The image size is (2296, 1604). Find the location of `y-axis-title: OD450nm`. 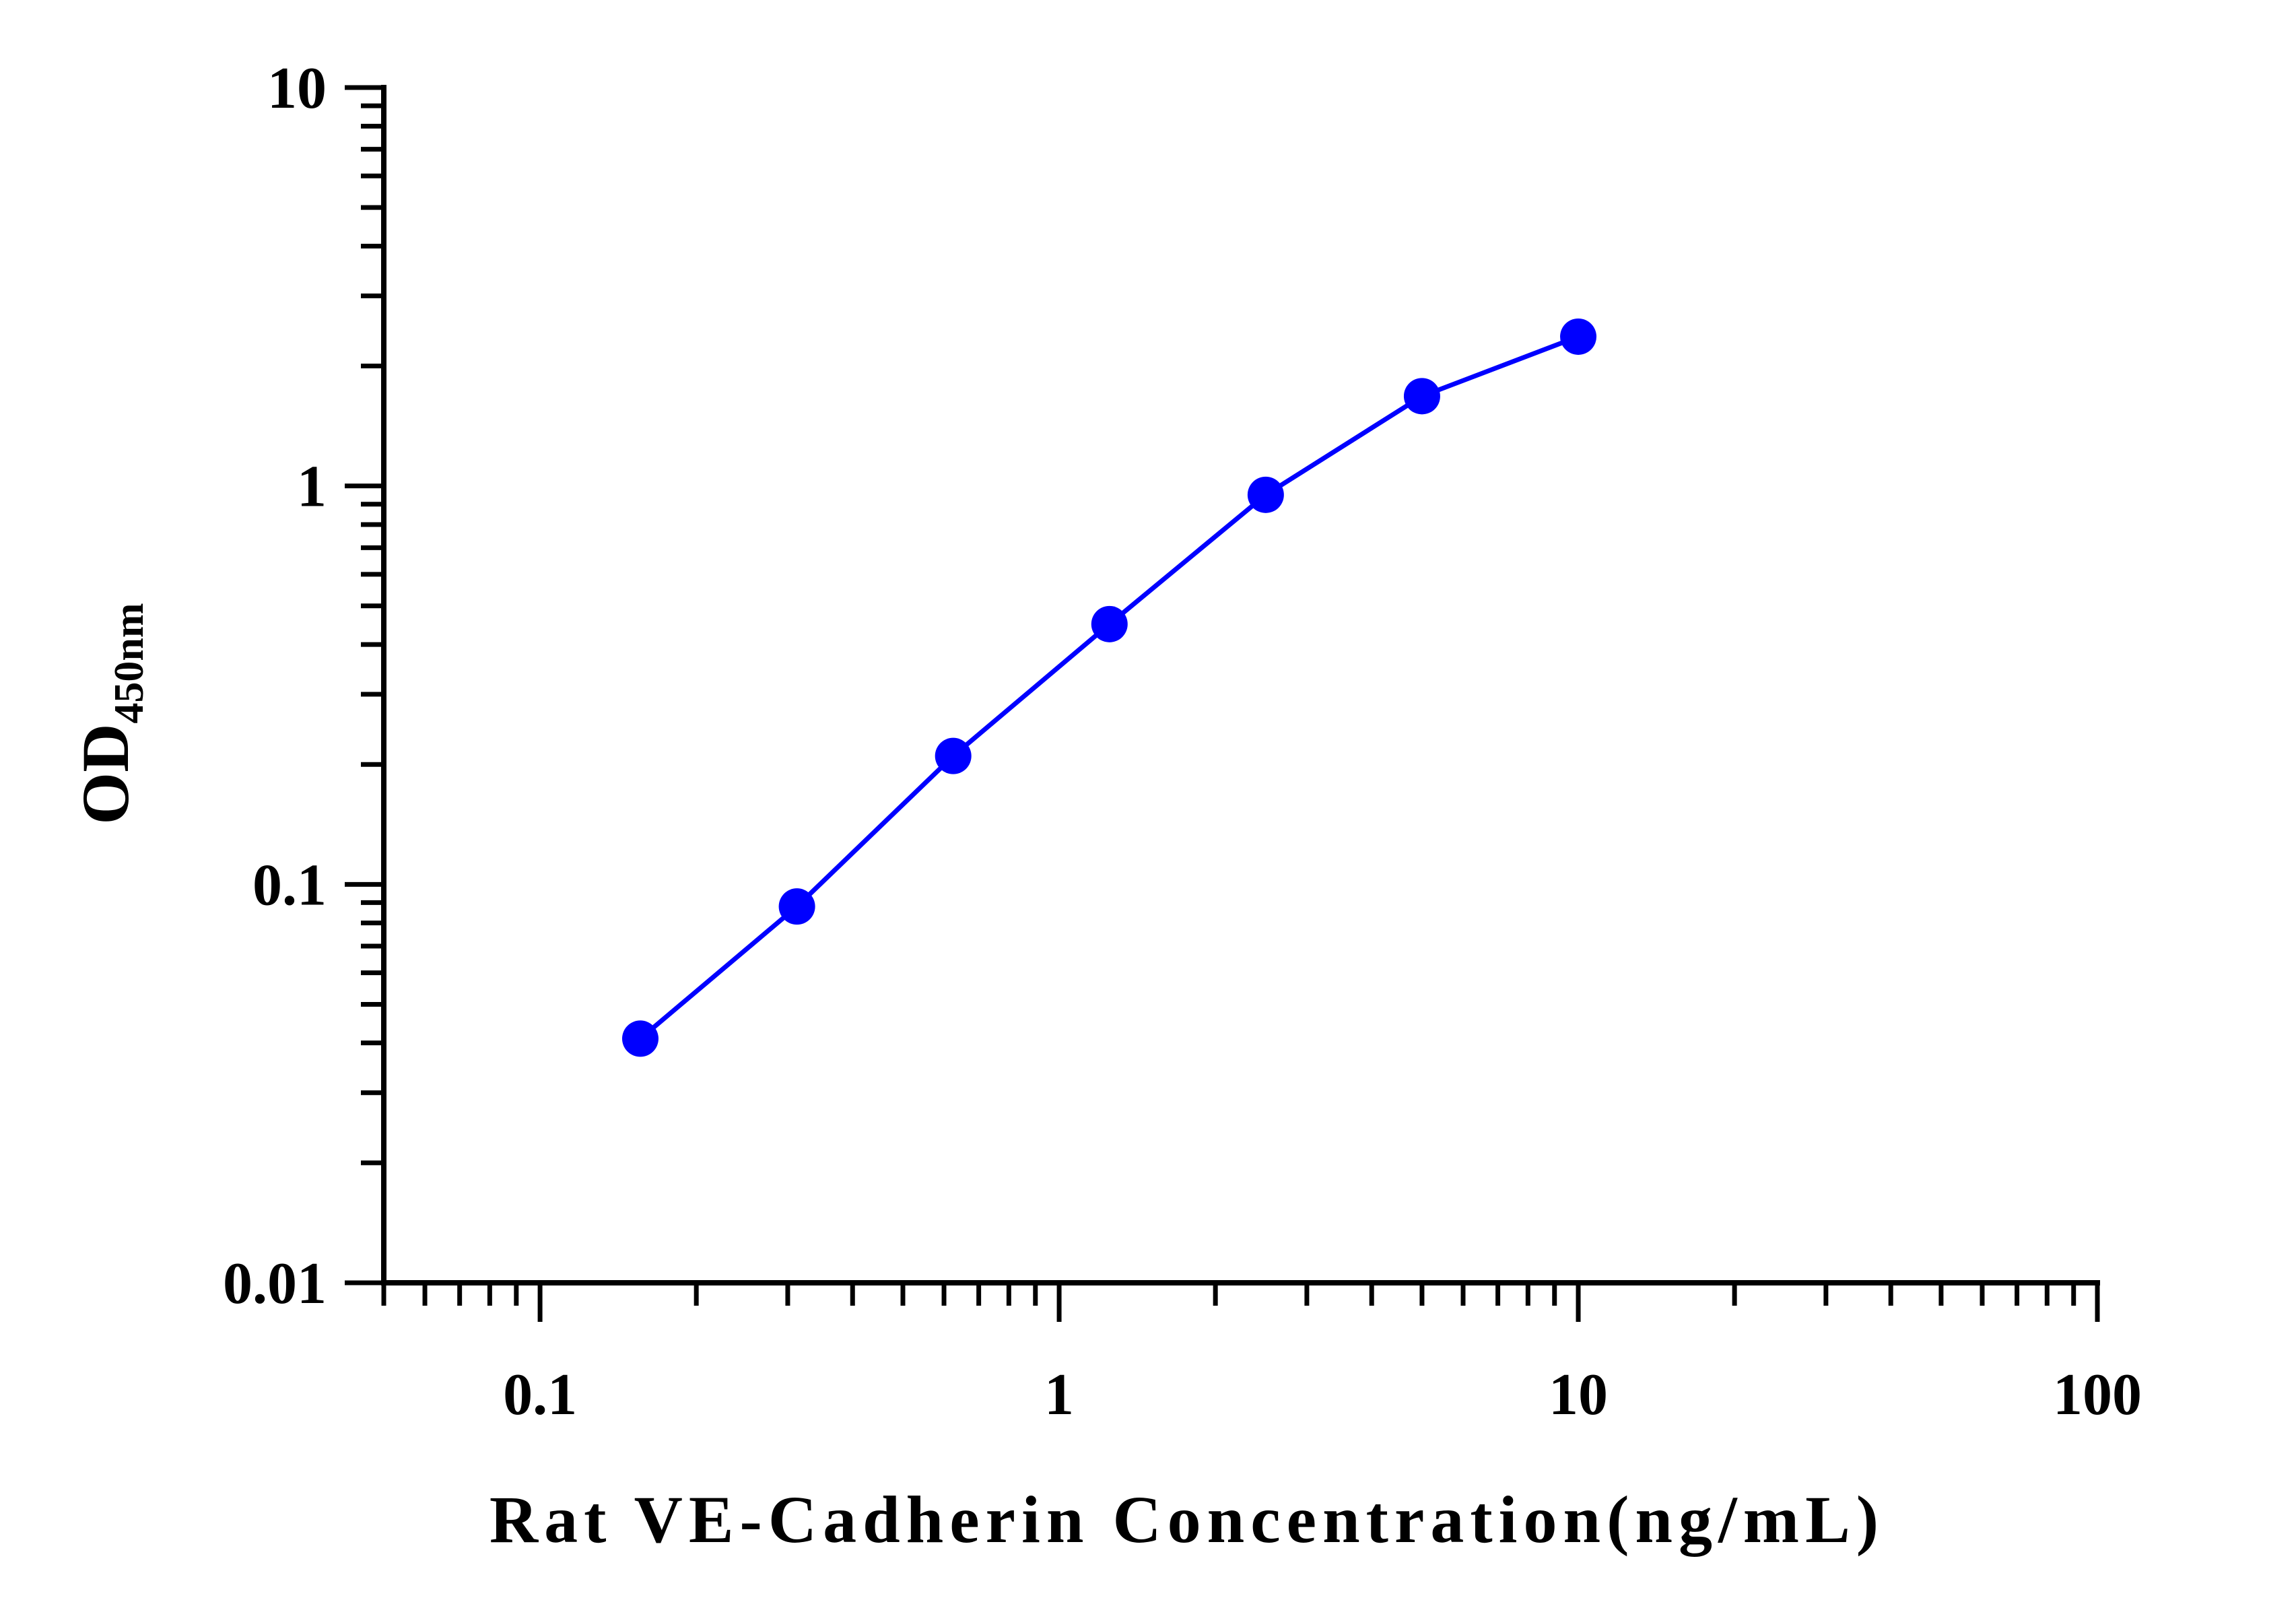

y-axis-title: OD450nm is located at coordinates (110, 714).